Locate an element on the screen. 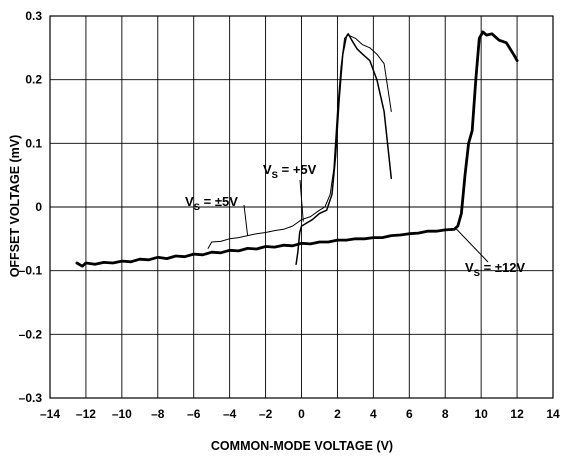  x-tick-label: 2 is located at coordinates (337, 414).